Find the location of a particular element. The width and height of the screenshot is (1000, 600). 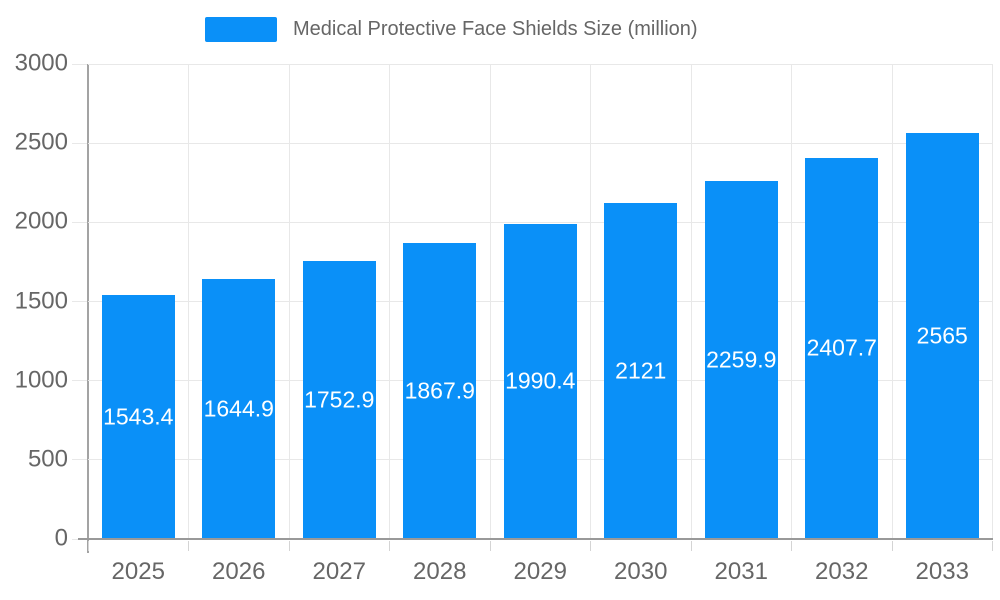

bar: 2407.7 is located at coordinates (842, 348).